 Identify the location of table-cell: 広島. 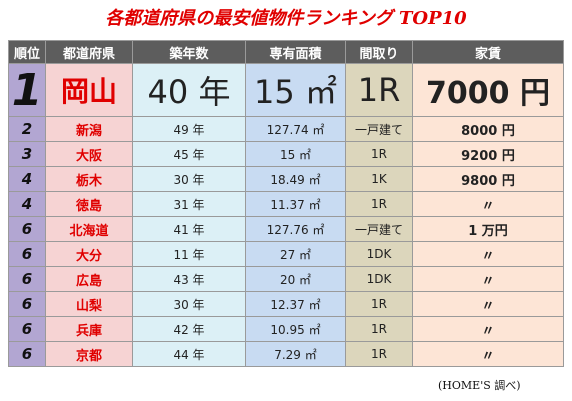
(89, 279).